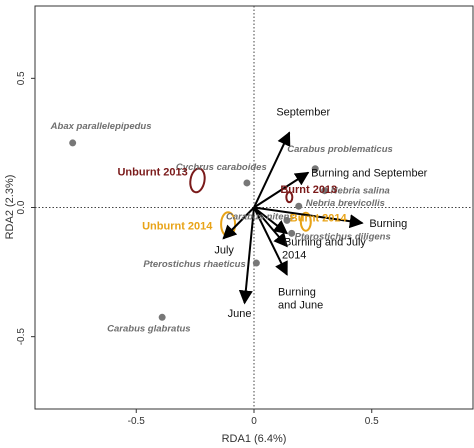 The width and height of the screenshot is (474, 448). I want to click on arrow-burning, so click(308, 217).